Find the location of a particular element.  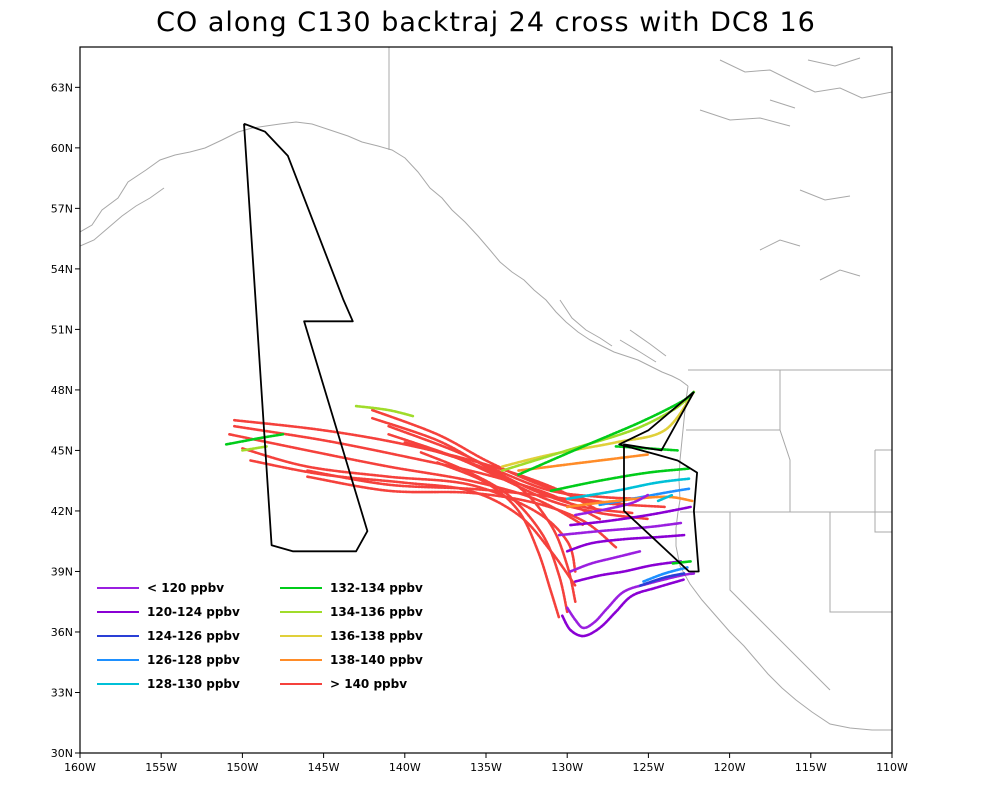

x-tick-label: 125W is located at coordinates (648, 767).